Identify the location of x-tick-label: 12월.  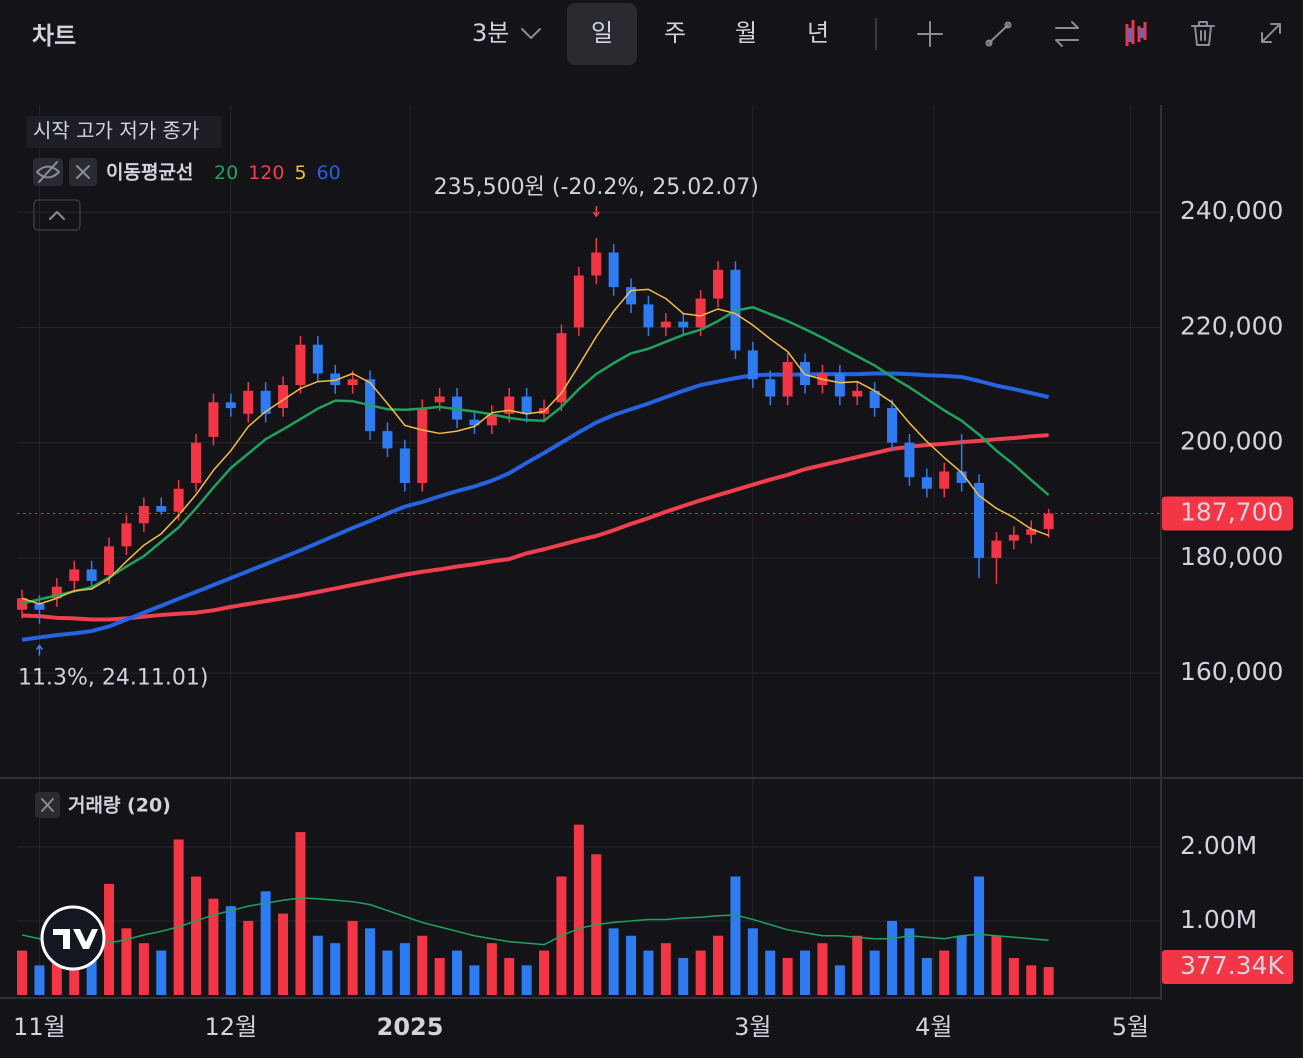
(231, 1027).